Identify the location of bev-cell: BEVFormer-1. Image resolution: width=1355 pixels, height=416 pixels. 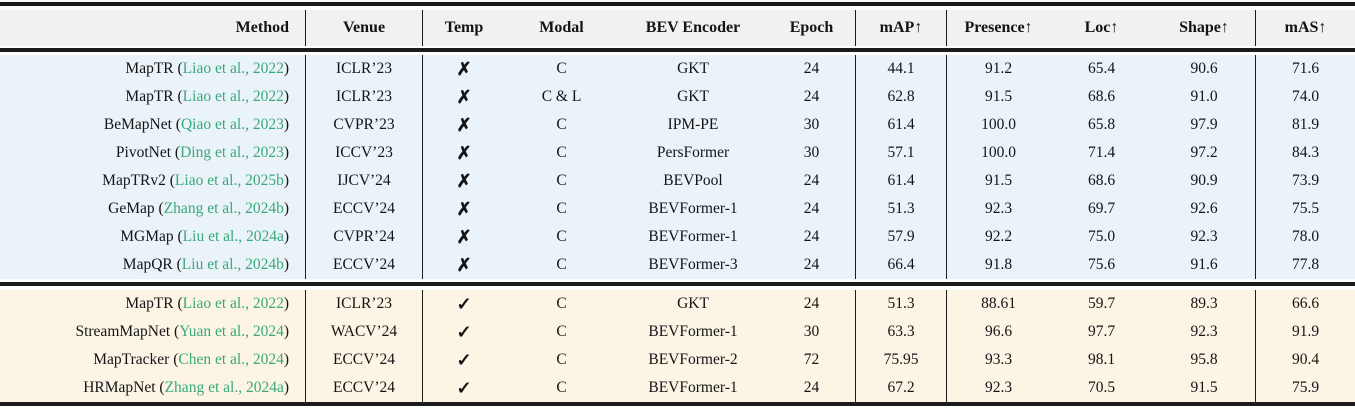
(693, 332).